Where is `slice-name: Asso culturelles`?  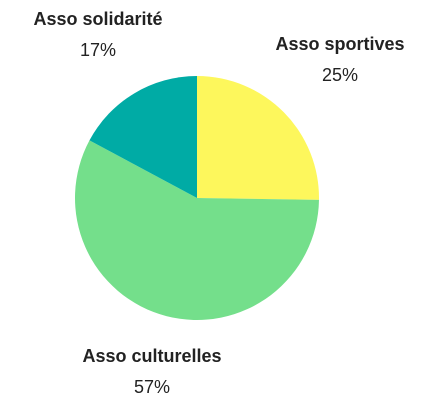
slice-name: Asso culturelles is located at coordinates (151, 356).